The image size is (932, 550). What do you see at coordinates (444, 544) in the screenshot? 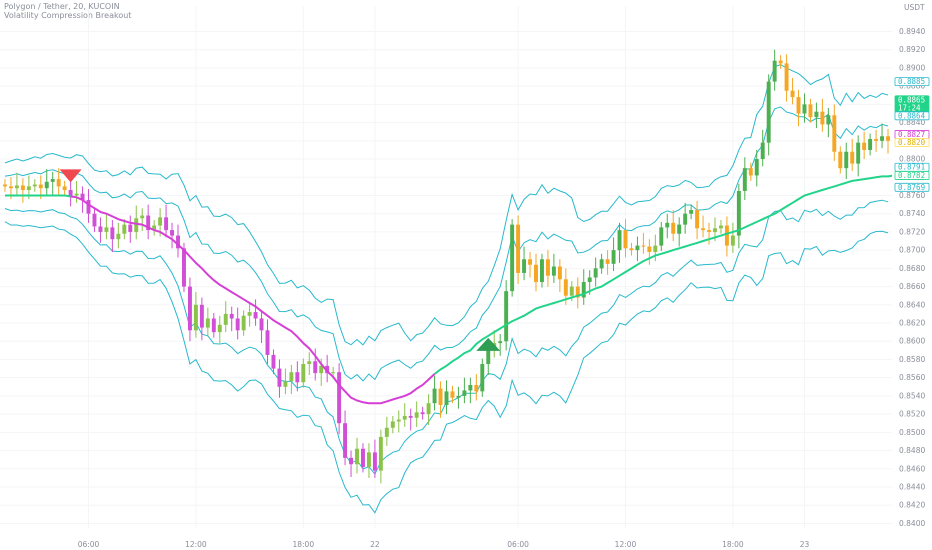
I see `time-axis: 06:00 12:00 18:00 22 06:00 12:00 18:00 23` at bounding box center [444, 544].